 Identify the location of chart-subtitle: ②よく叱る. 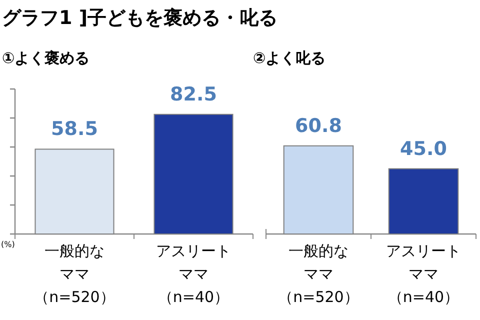
(289, 58).